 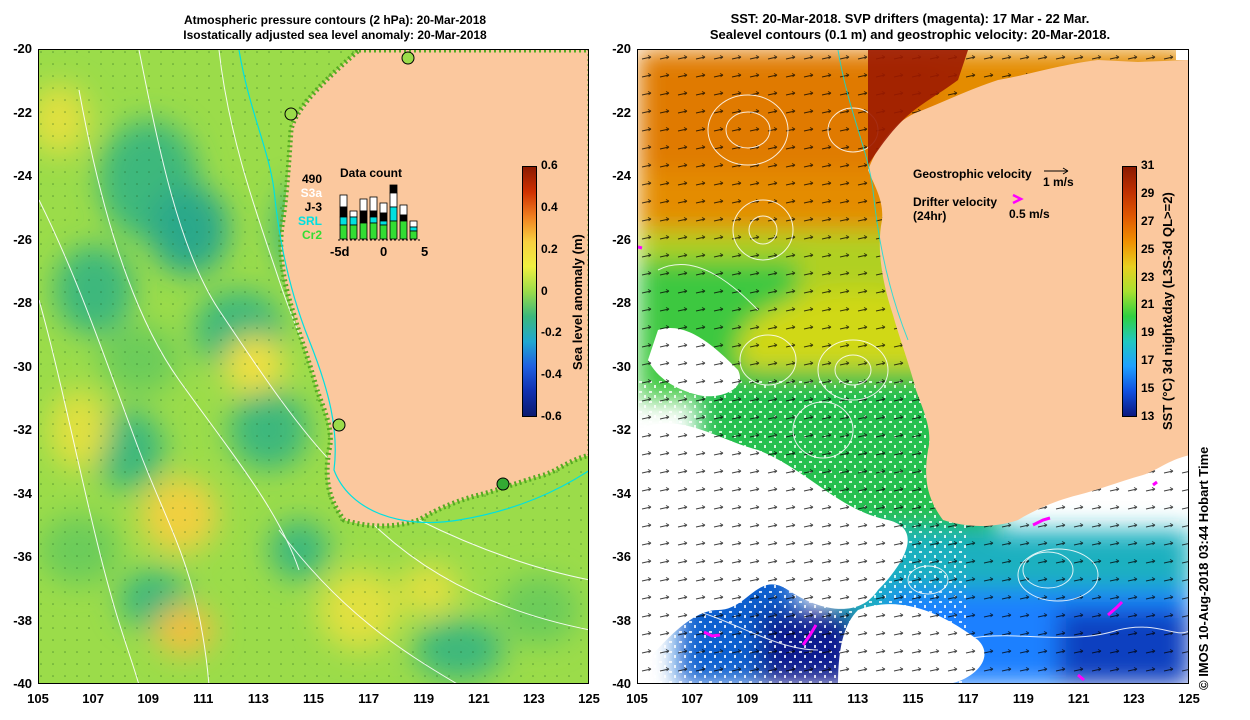 What do you see at coordinates (873, 195) in the screenshot?
I see `bathymetry-line` at bounding box center [873, 195].